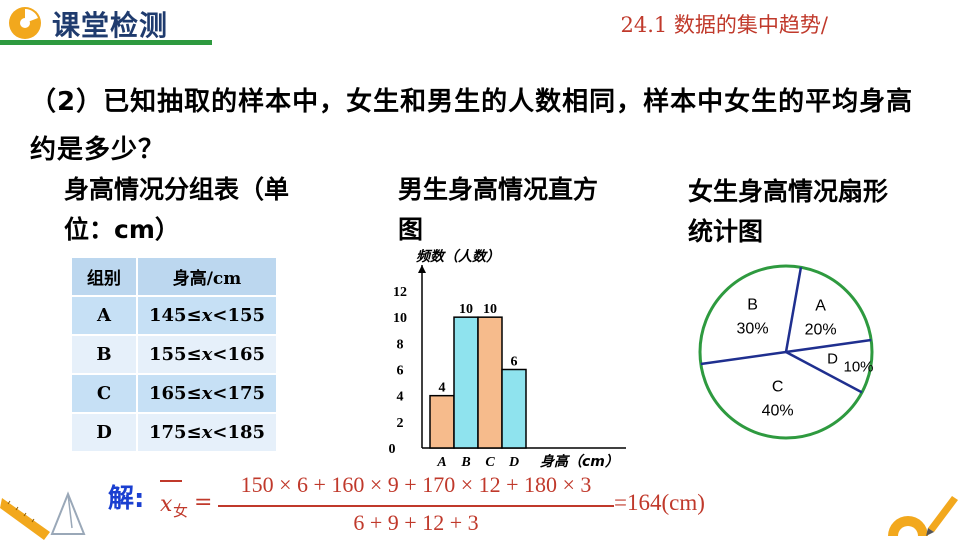 This screenshot has width=960, height=540. Describe the element at coordinates (178, 500) in the screenshot. I see `mean-symbol: x 女` at that location.